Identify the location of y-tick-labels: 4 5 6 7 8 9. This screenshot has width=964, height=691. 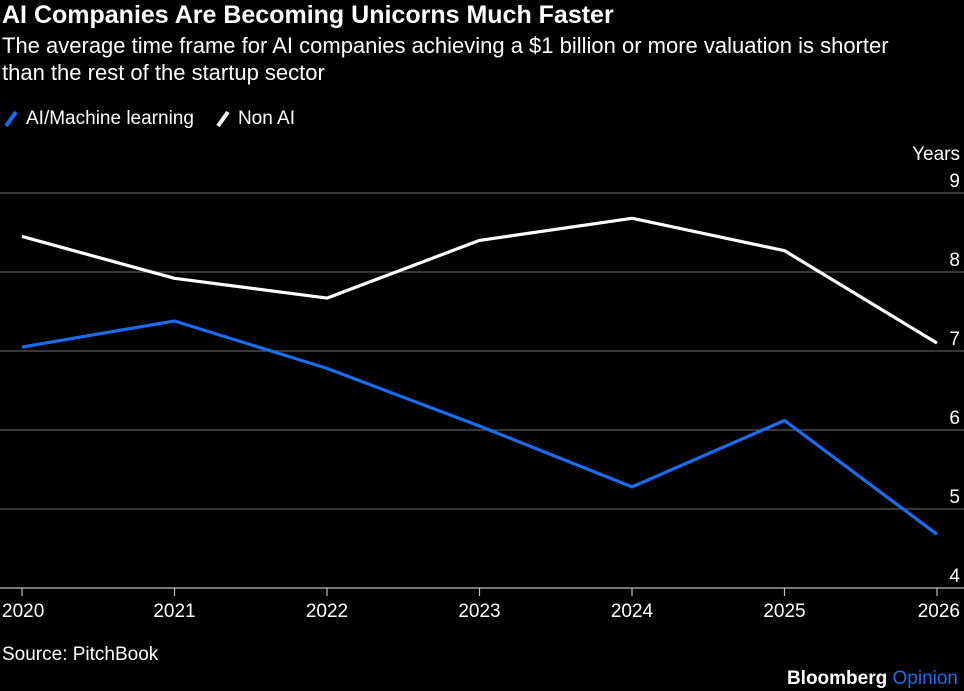
(954, 379).